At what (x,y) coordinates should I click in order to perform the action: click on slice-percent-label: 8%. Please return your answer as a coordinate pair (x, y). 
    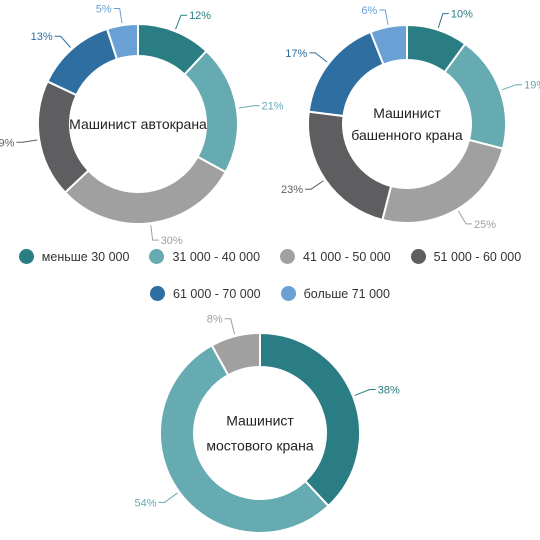
    Looking at the image, I should click on (215, 320).